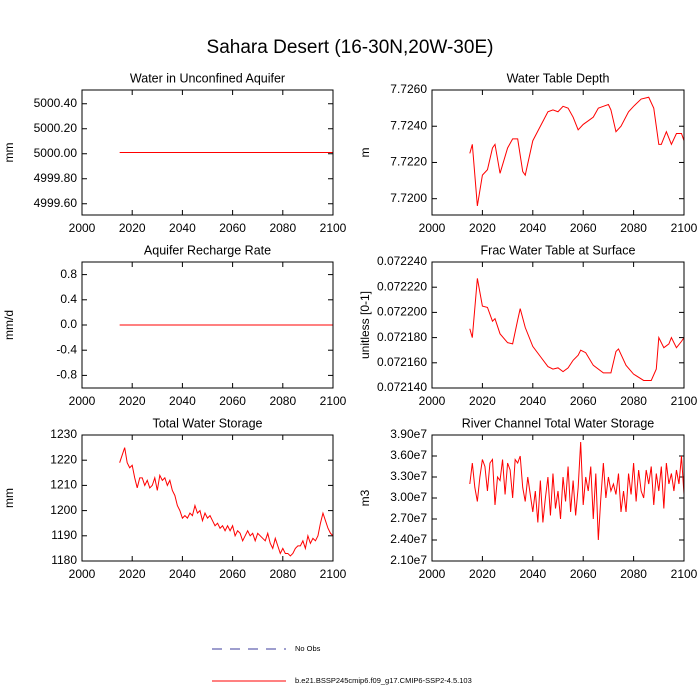 This screenshot has width=700, height=700. I want to click on y-tick-label: 3.90e7, so click(408, 434).